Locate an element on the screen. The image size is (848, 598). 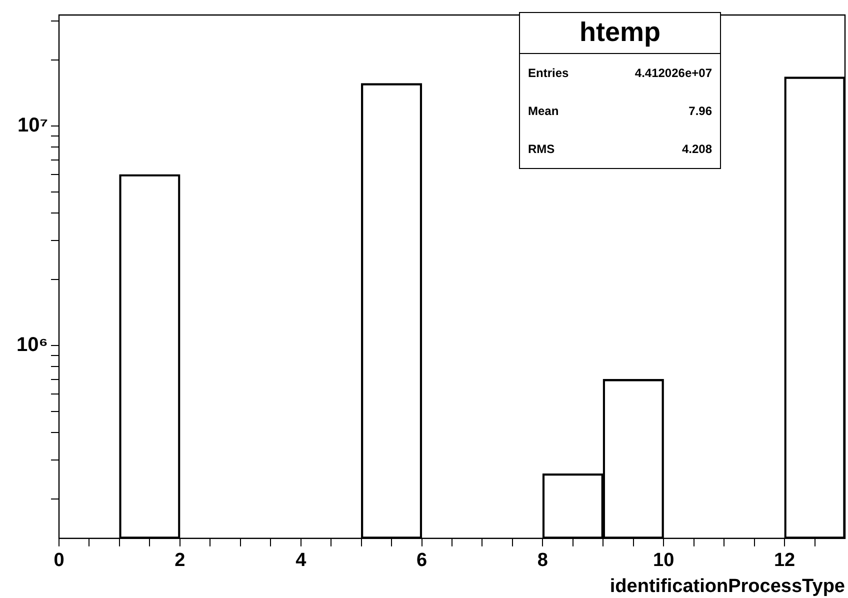
stats-box: htemp Entries 4.412026e+07 Mean 7.96 RMS 4.208 is located at coordinates (620, 90).